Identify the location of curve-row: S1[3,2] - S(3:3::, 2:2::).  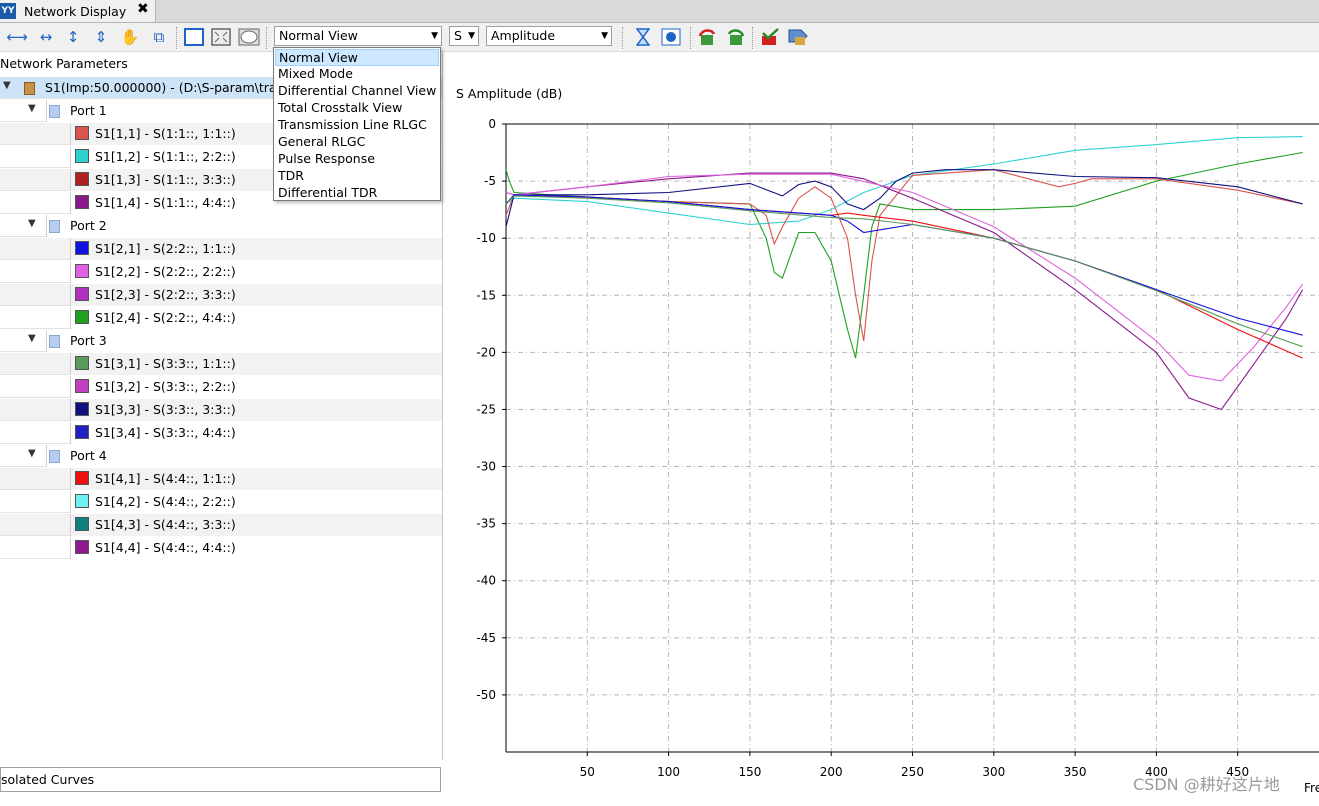
(221, 387).